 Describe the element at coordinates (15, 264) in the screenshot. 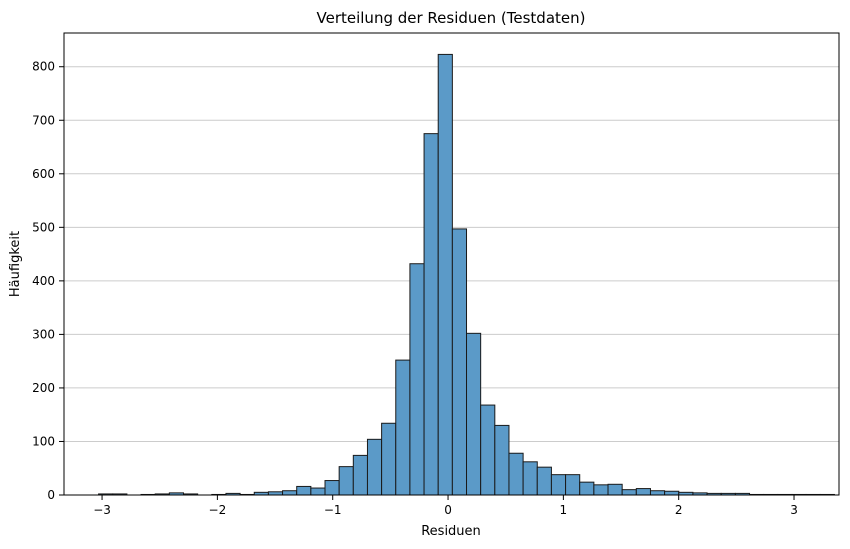

I see `y-axis-label: Häufigkeit` at that location.